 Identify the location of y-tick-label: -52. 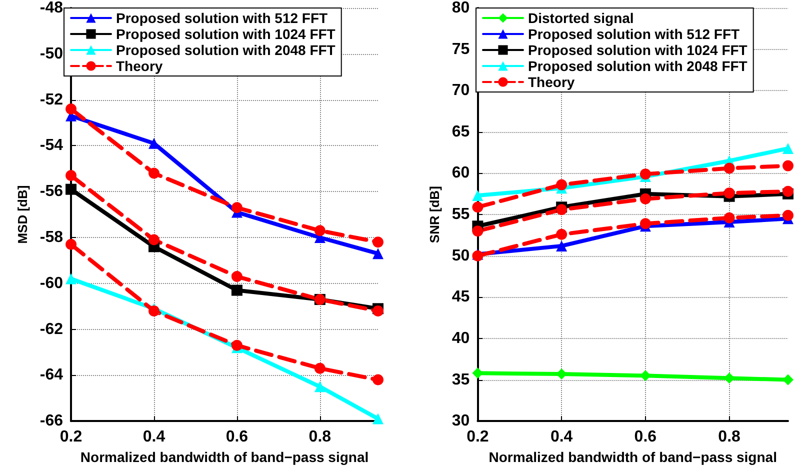
(52, 99).